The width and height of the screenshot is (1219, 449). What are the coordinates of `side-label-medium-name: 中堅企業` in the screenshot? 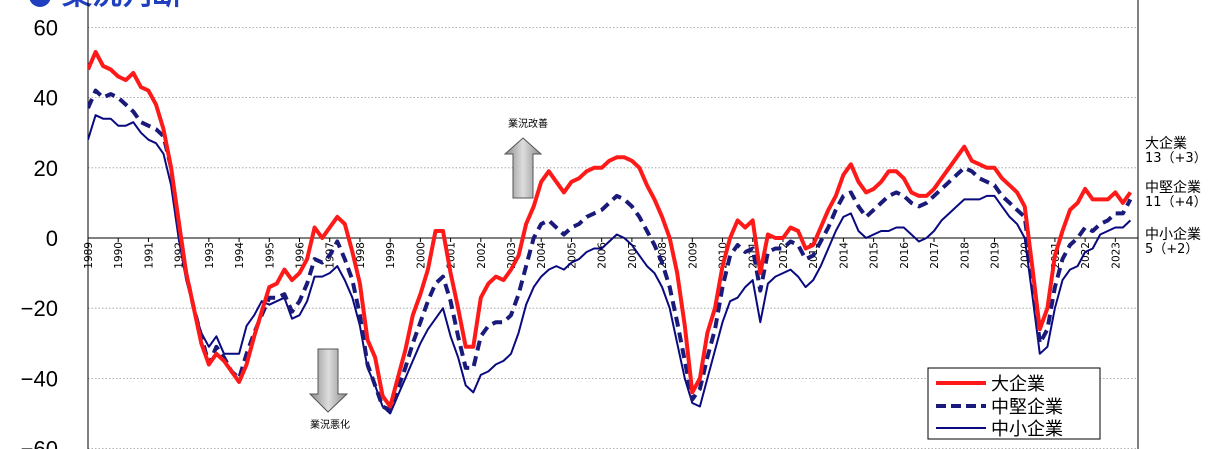 It's located at (1173, 187).